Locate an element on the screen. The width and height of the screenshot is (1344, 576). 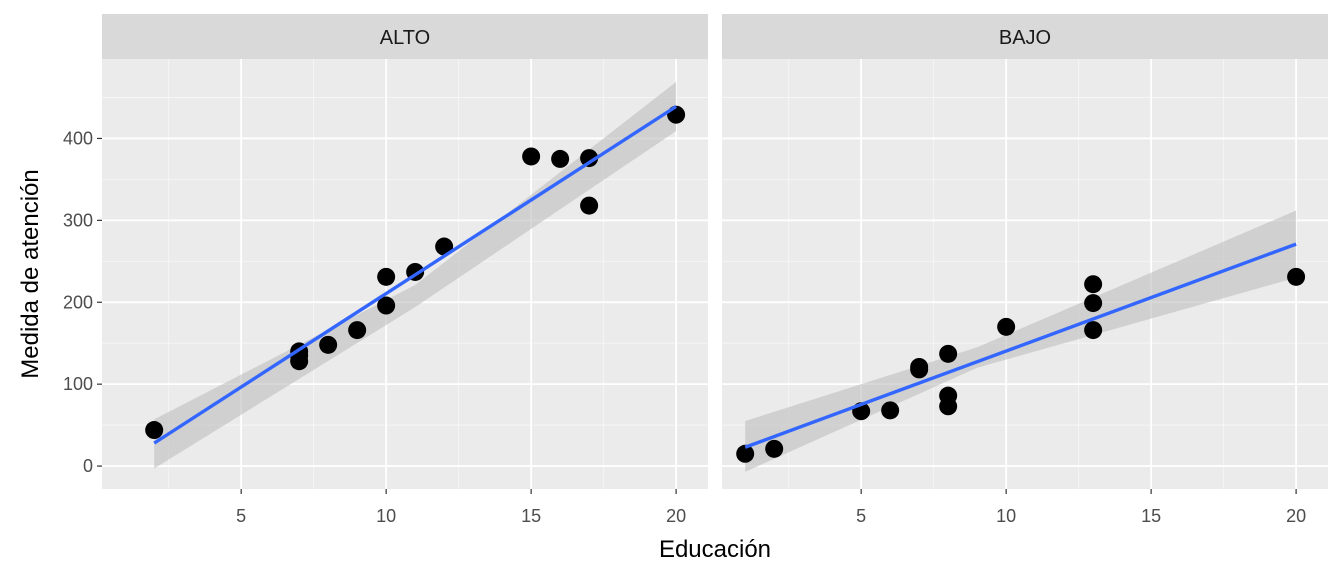
facet-strip-label: BAJO is located at coordinates (1025, 38).